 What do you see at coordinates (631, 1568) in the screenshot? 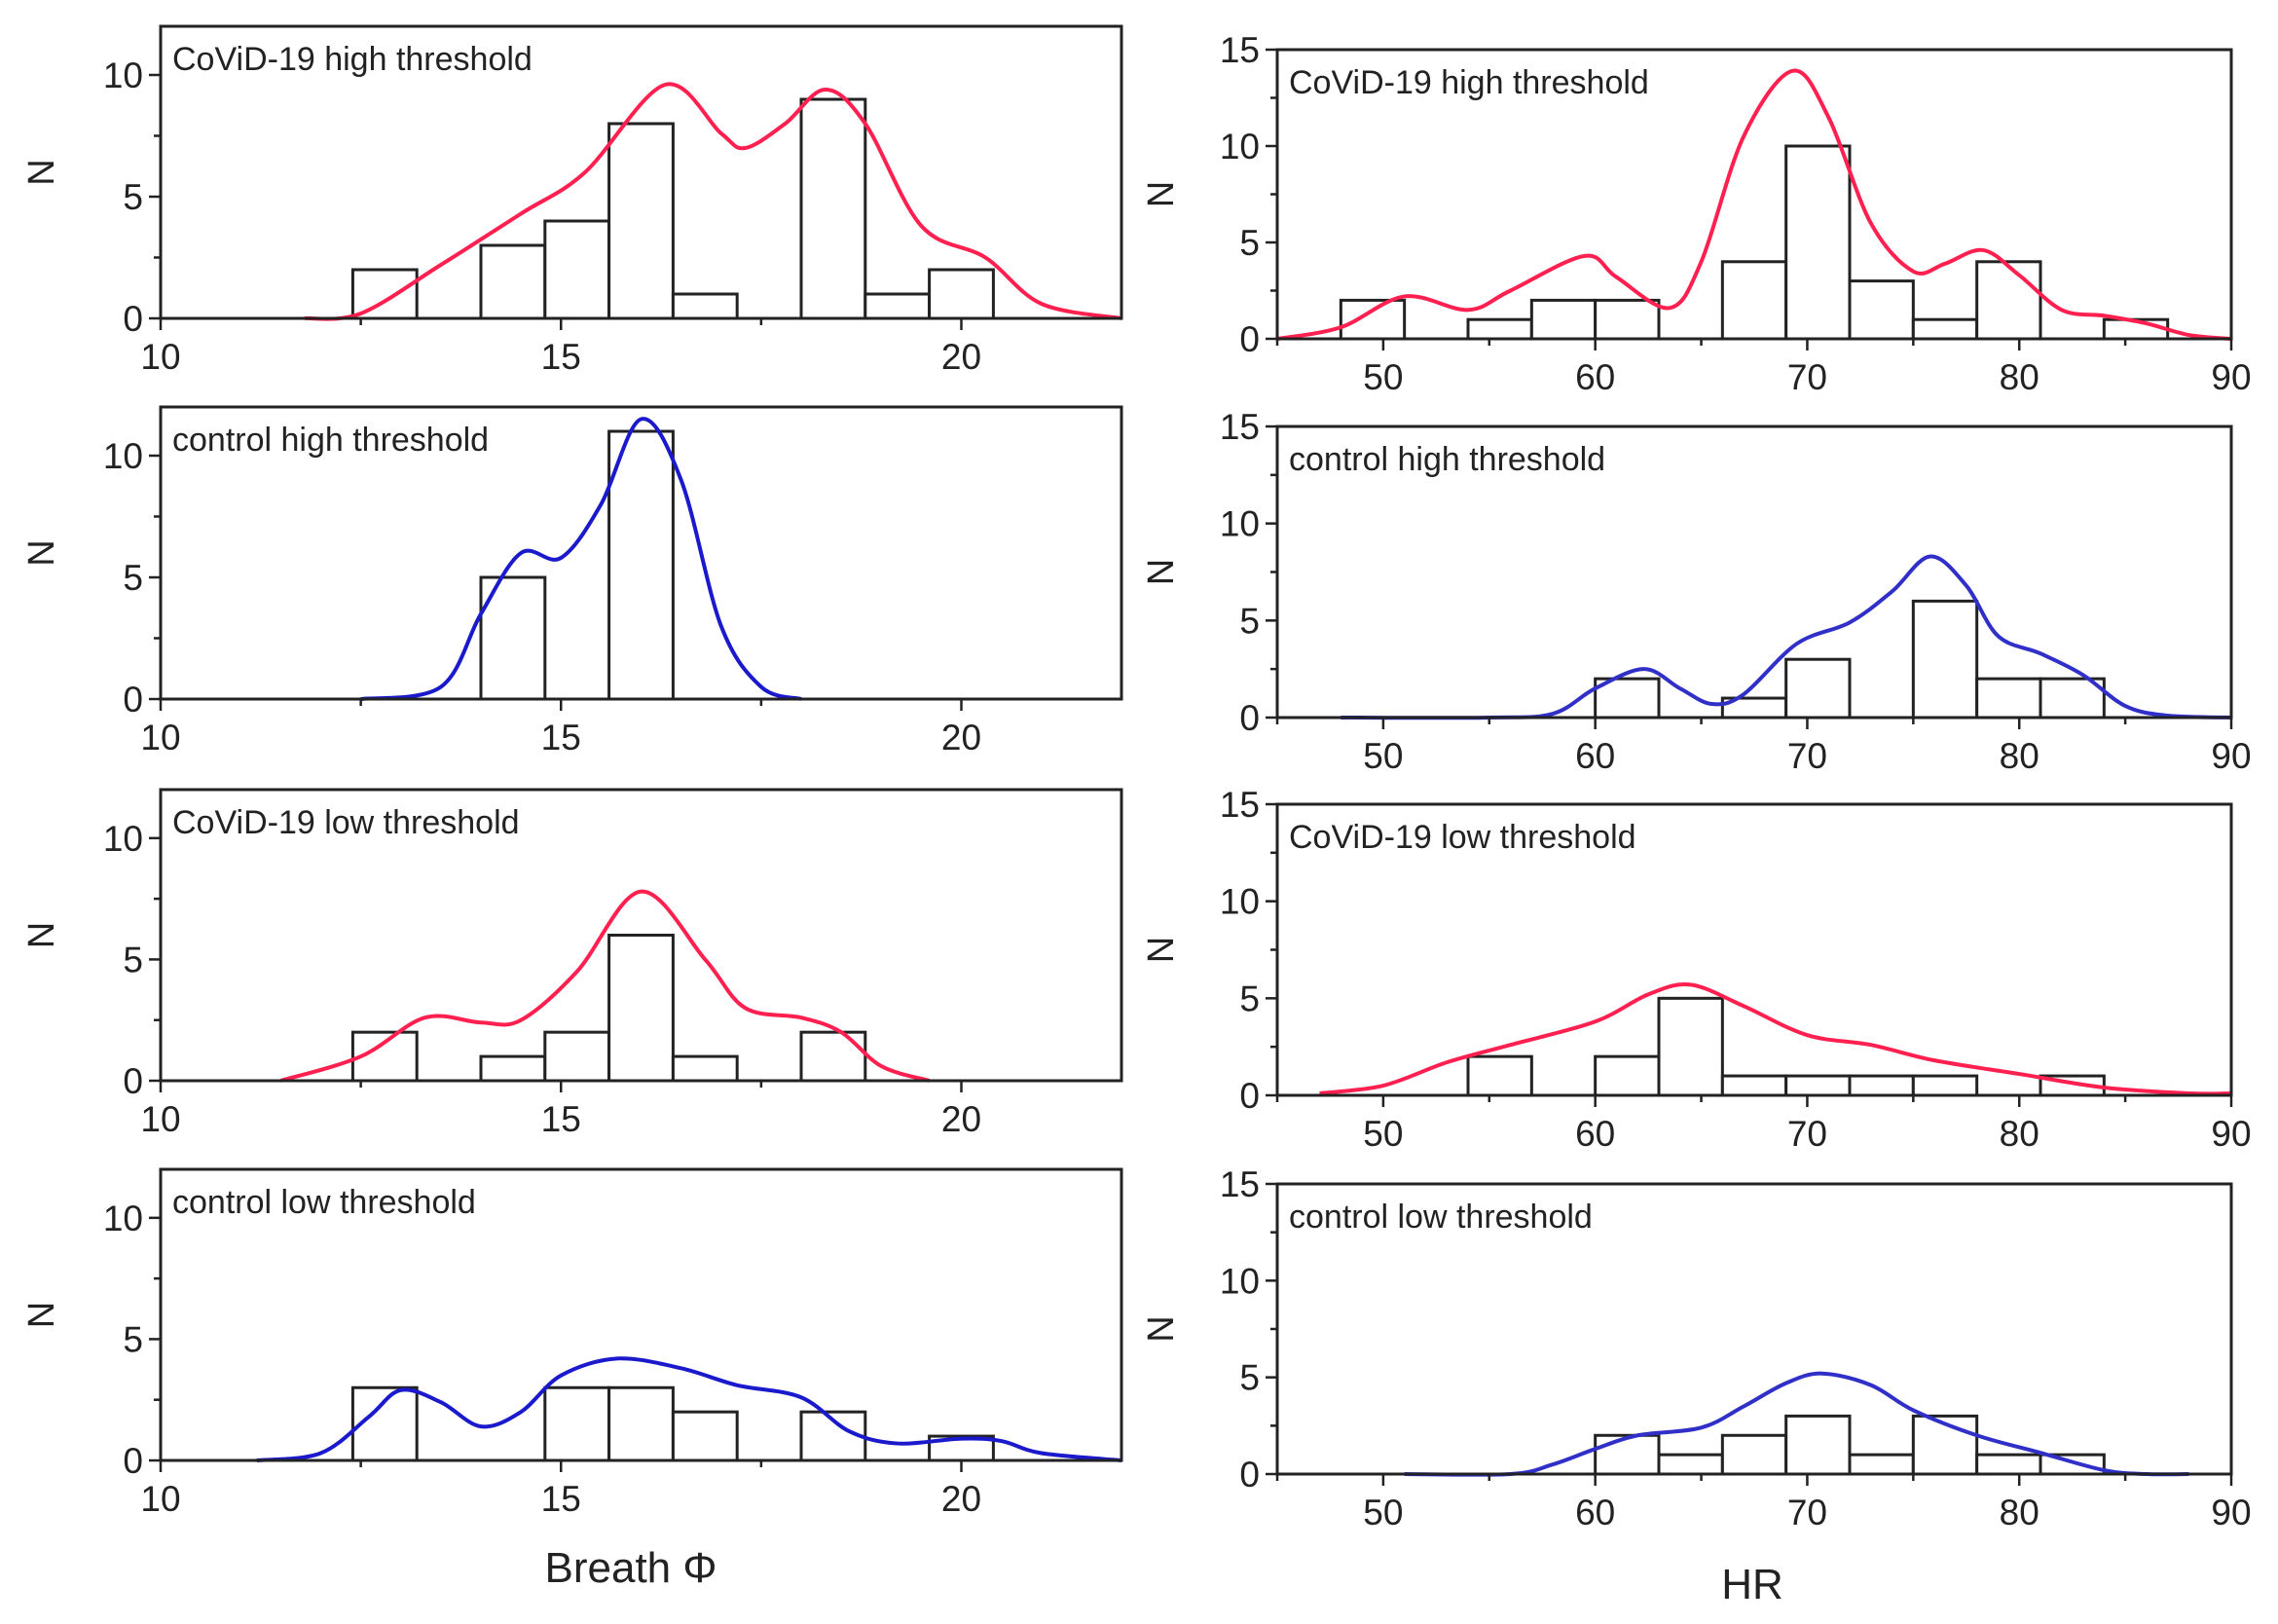
I see `x-axis-label: Breath Φ` at bounding box center [631, 1568].